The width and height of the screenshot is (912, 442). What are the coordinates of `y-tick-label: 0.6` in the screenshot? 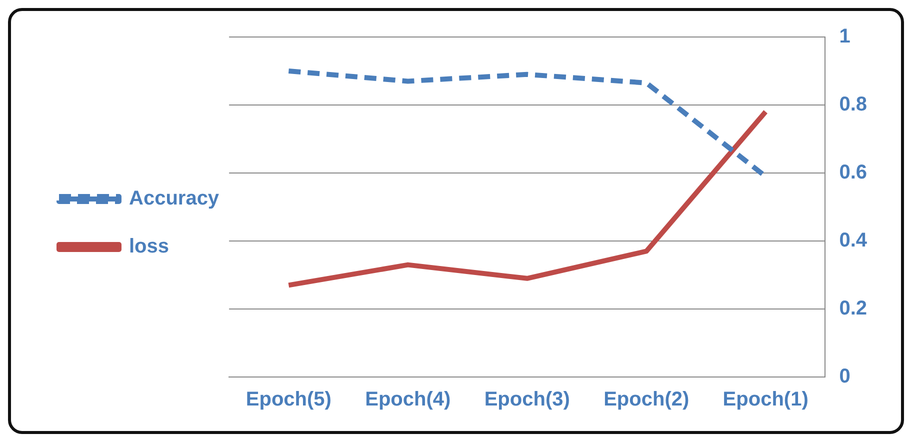 It's located at (853, 173).